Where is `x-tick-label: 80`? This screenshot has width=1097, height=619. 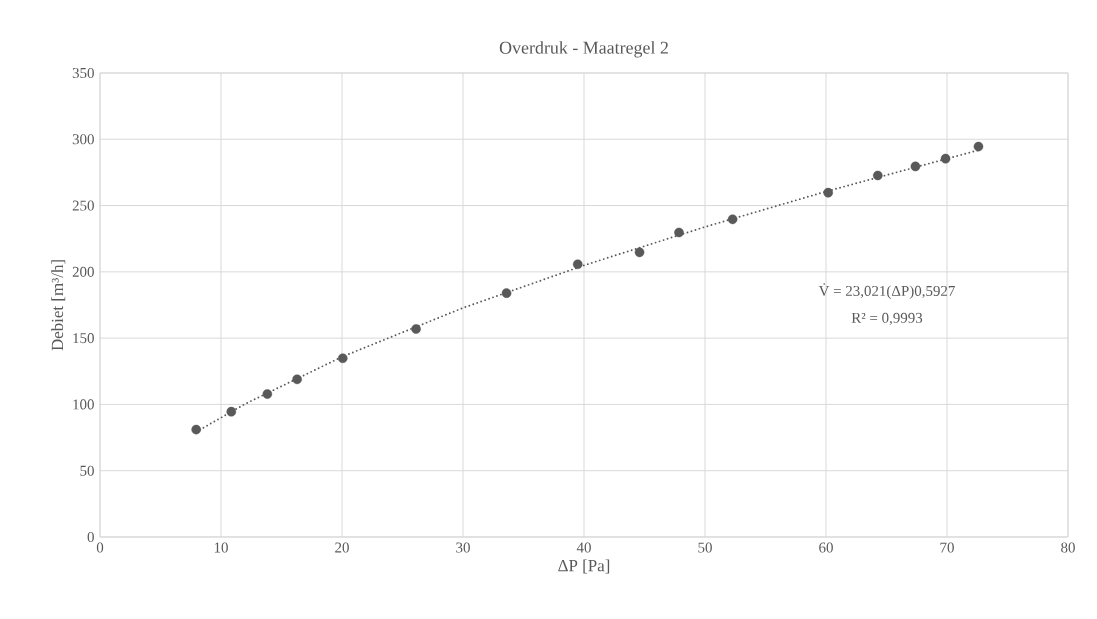
x-tick-label: 80 is located at coordinates (1068, 547).